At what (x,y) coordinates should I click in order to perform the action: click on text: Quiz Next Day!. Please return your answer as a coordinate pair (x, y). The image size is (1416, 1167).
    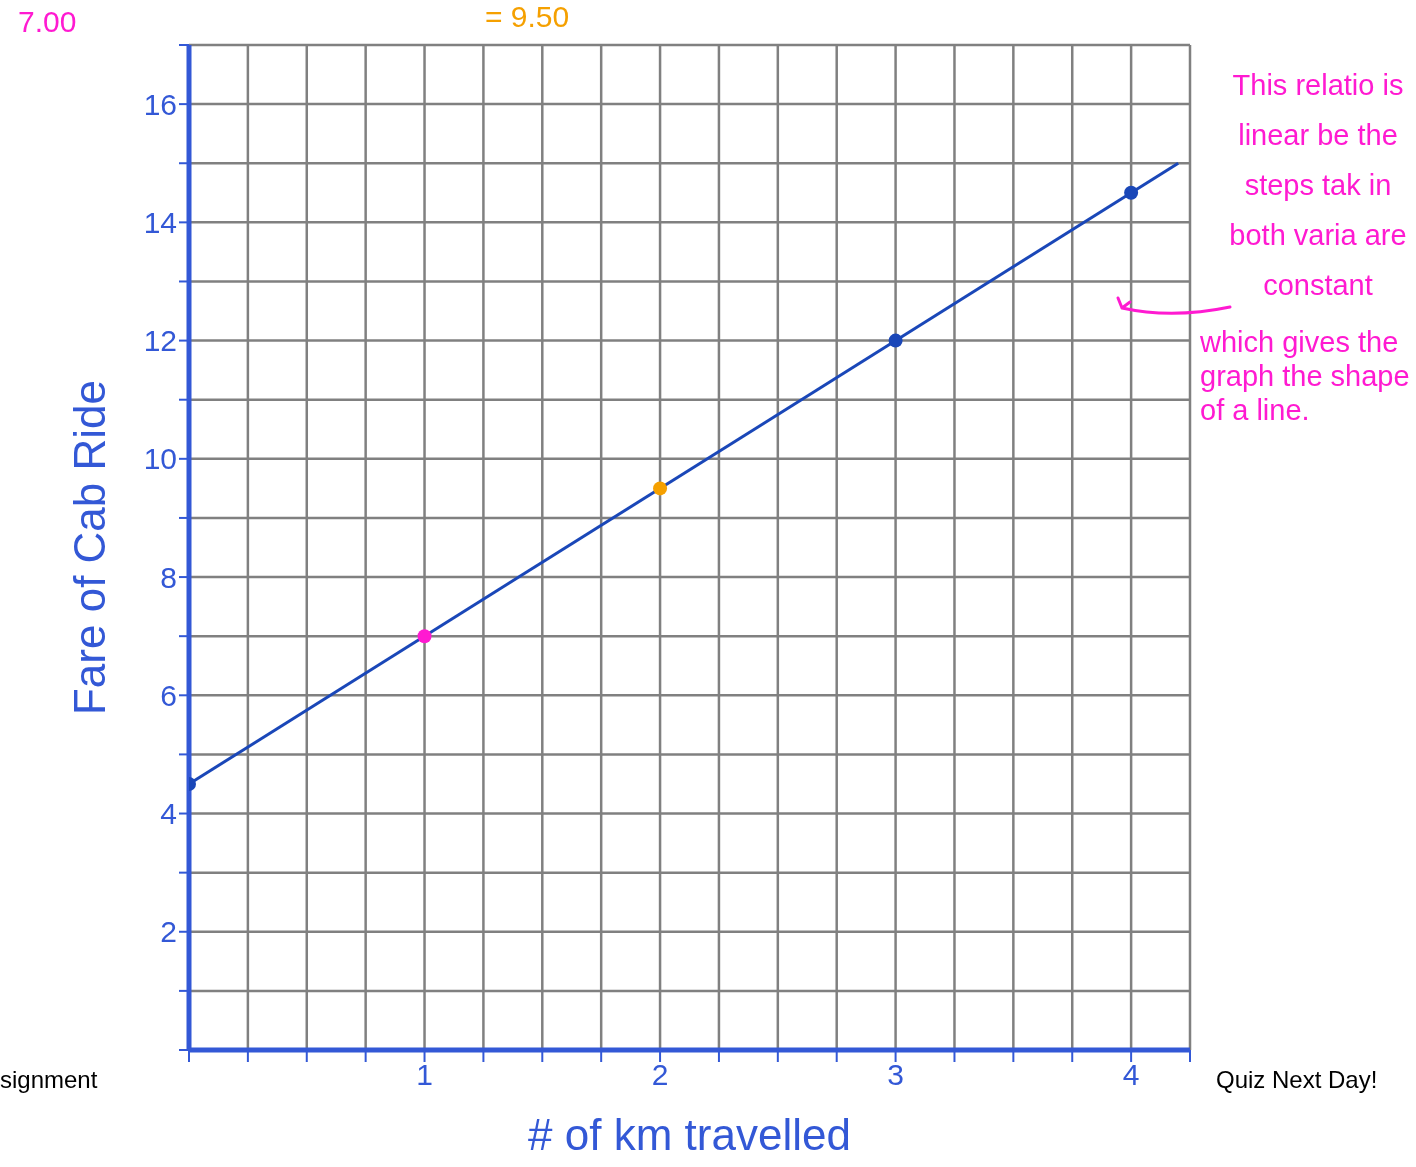
    Looking at the image, I should click on (1297, 1080).